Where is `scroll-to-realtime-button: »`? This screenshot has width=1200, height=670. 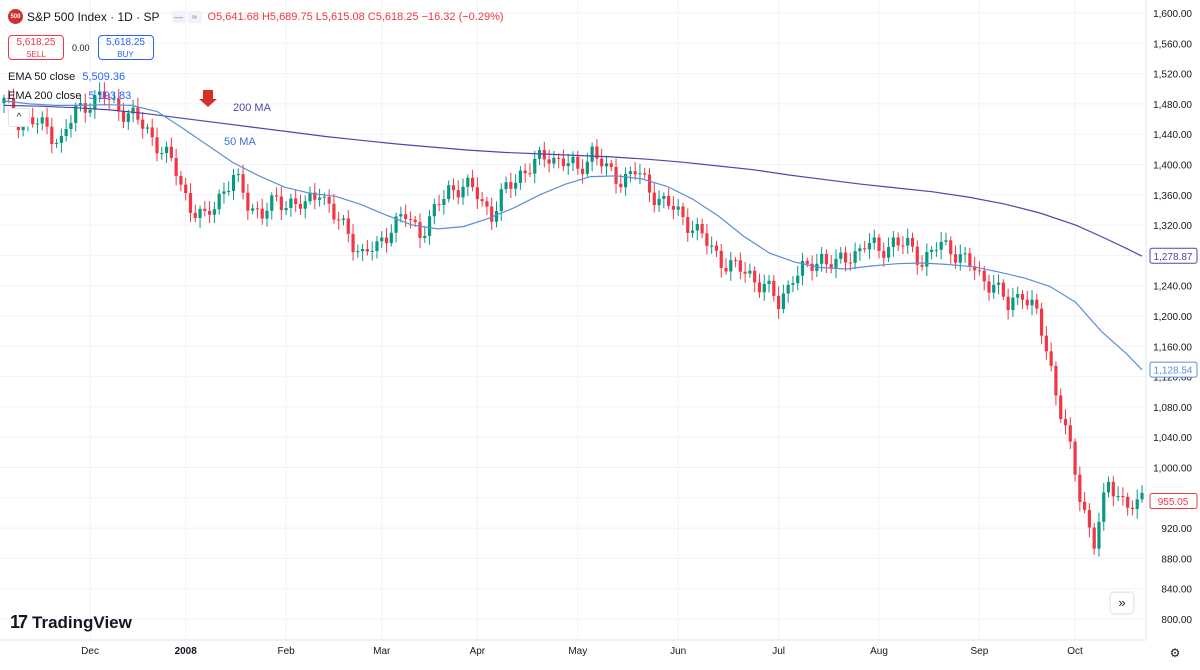
scroll-to-realtime-button: » is located at coordinates (1122, 603).